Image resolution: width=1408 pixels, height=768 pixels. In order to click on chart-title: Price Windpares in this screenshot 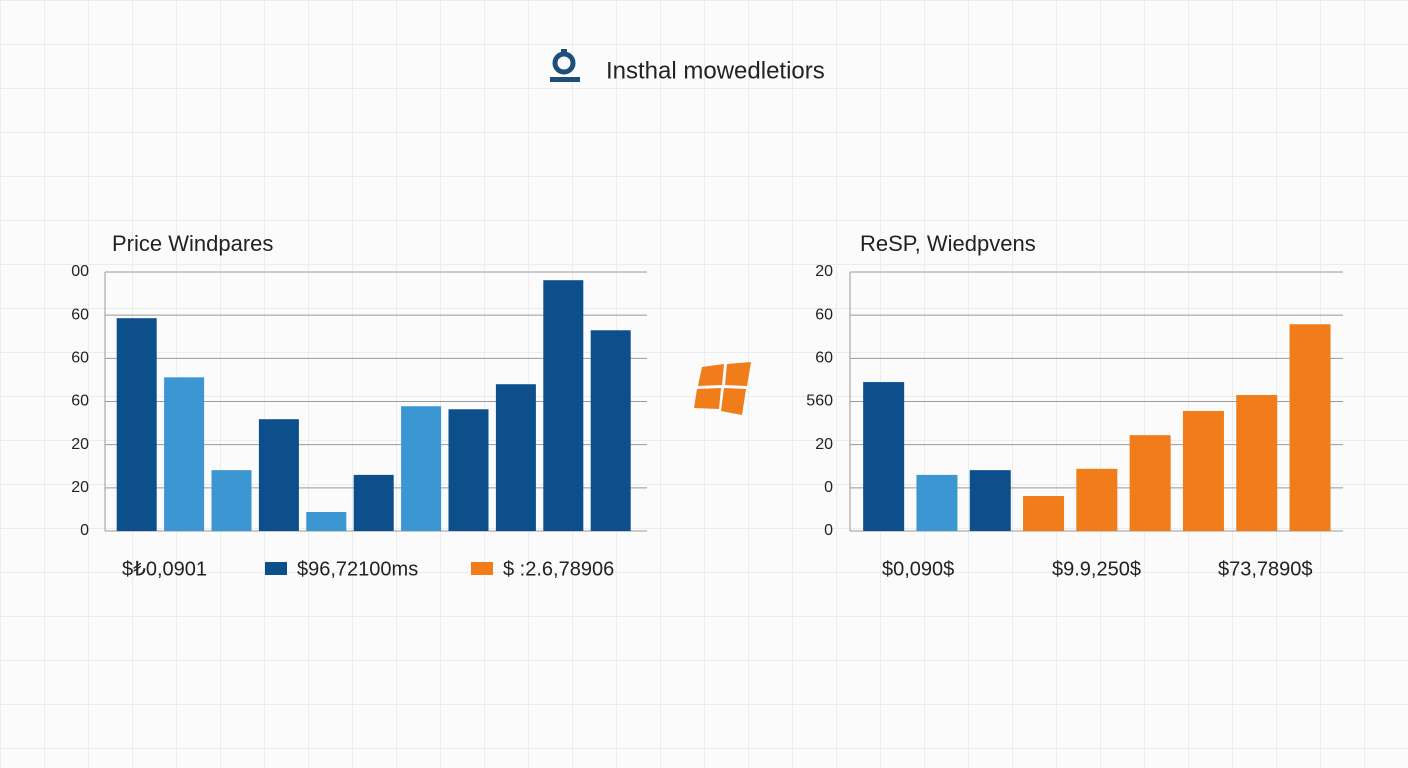, I will do `click(192, 243)`.